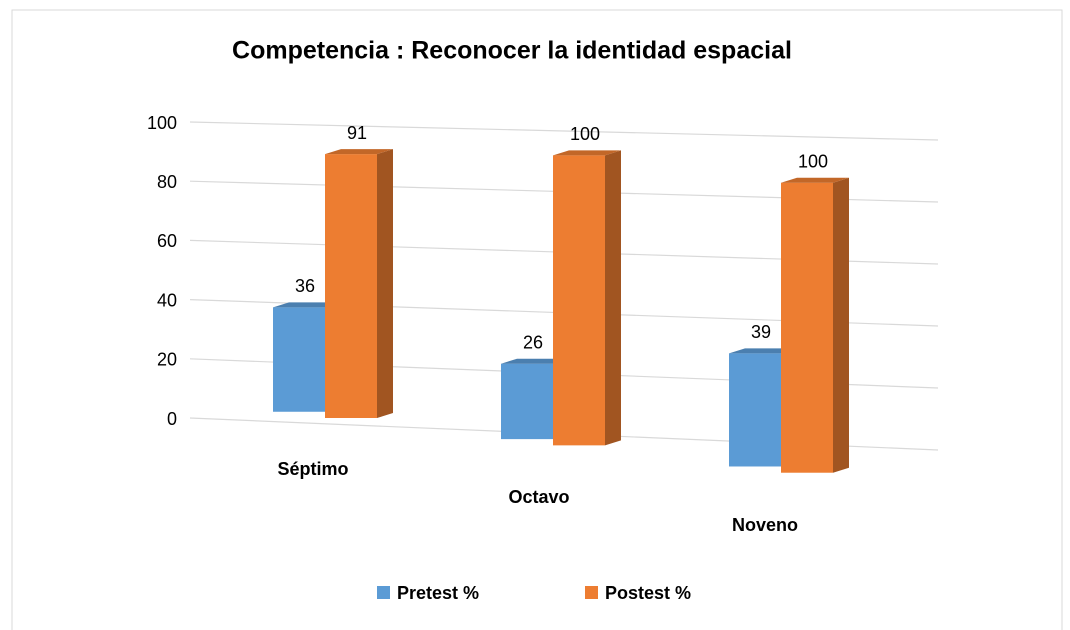  Describe the element at coordinates (761, 332) in the screenshot. I see `data-label: 39` at that location.